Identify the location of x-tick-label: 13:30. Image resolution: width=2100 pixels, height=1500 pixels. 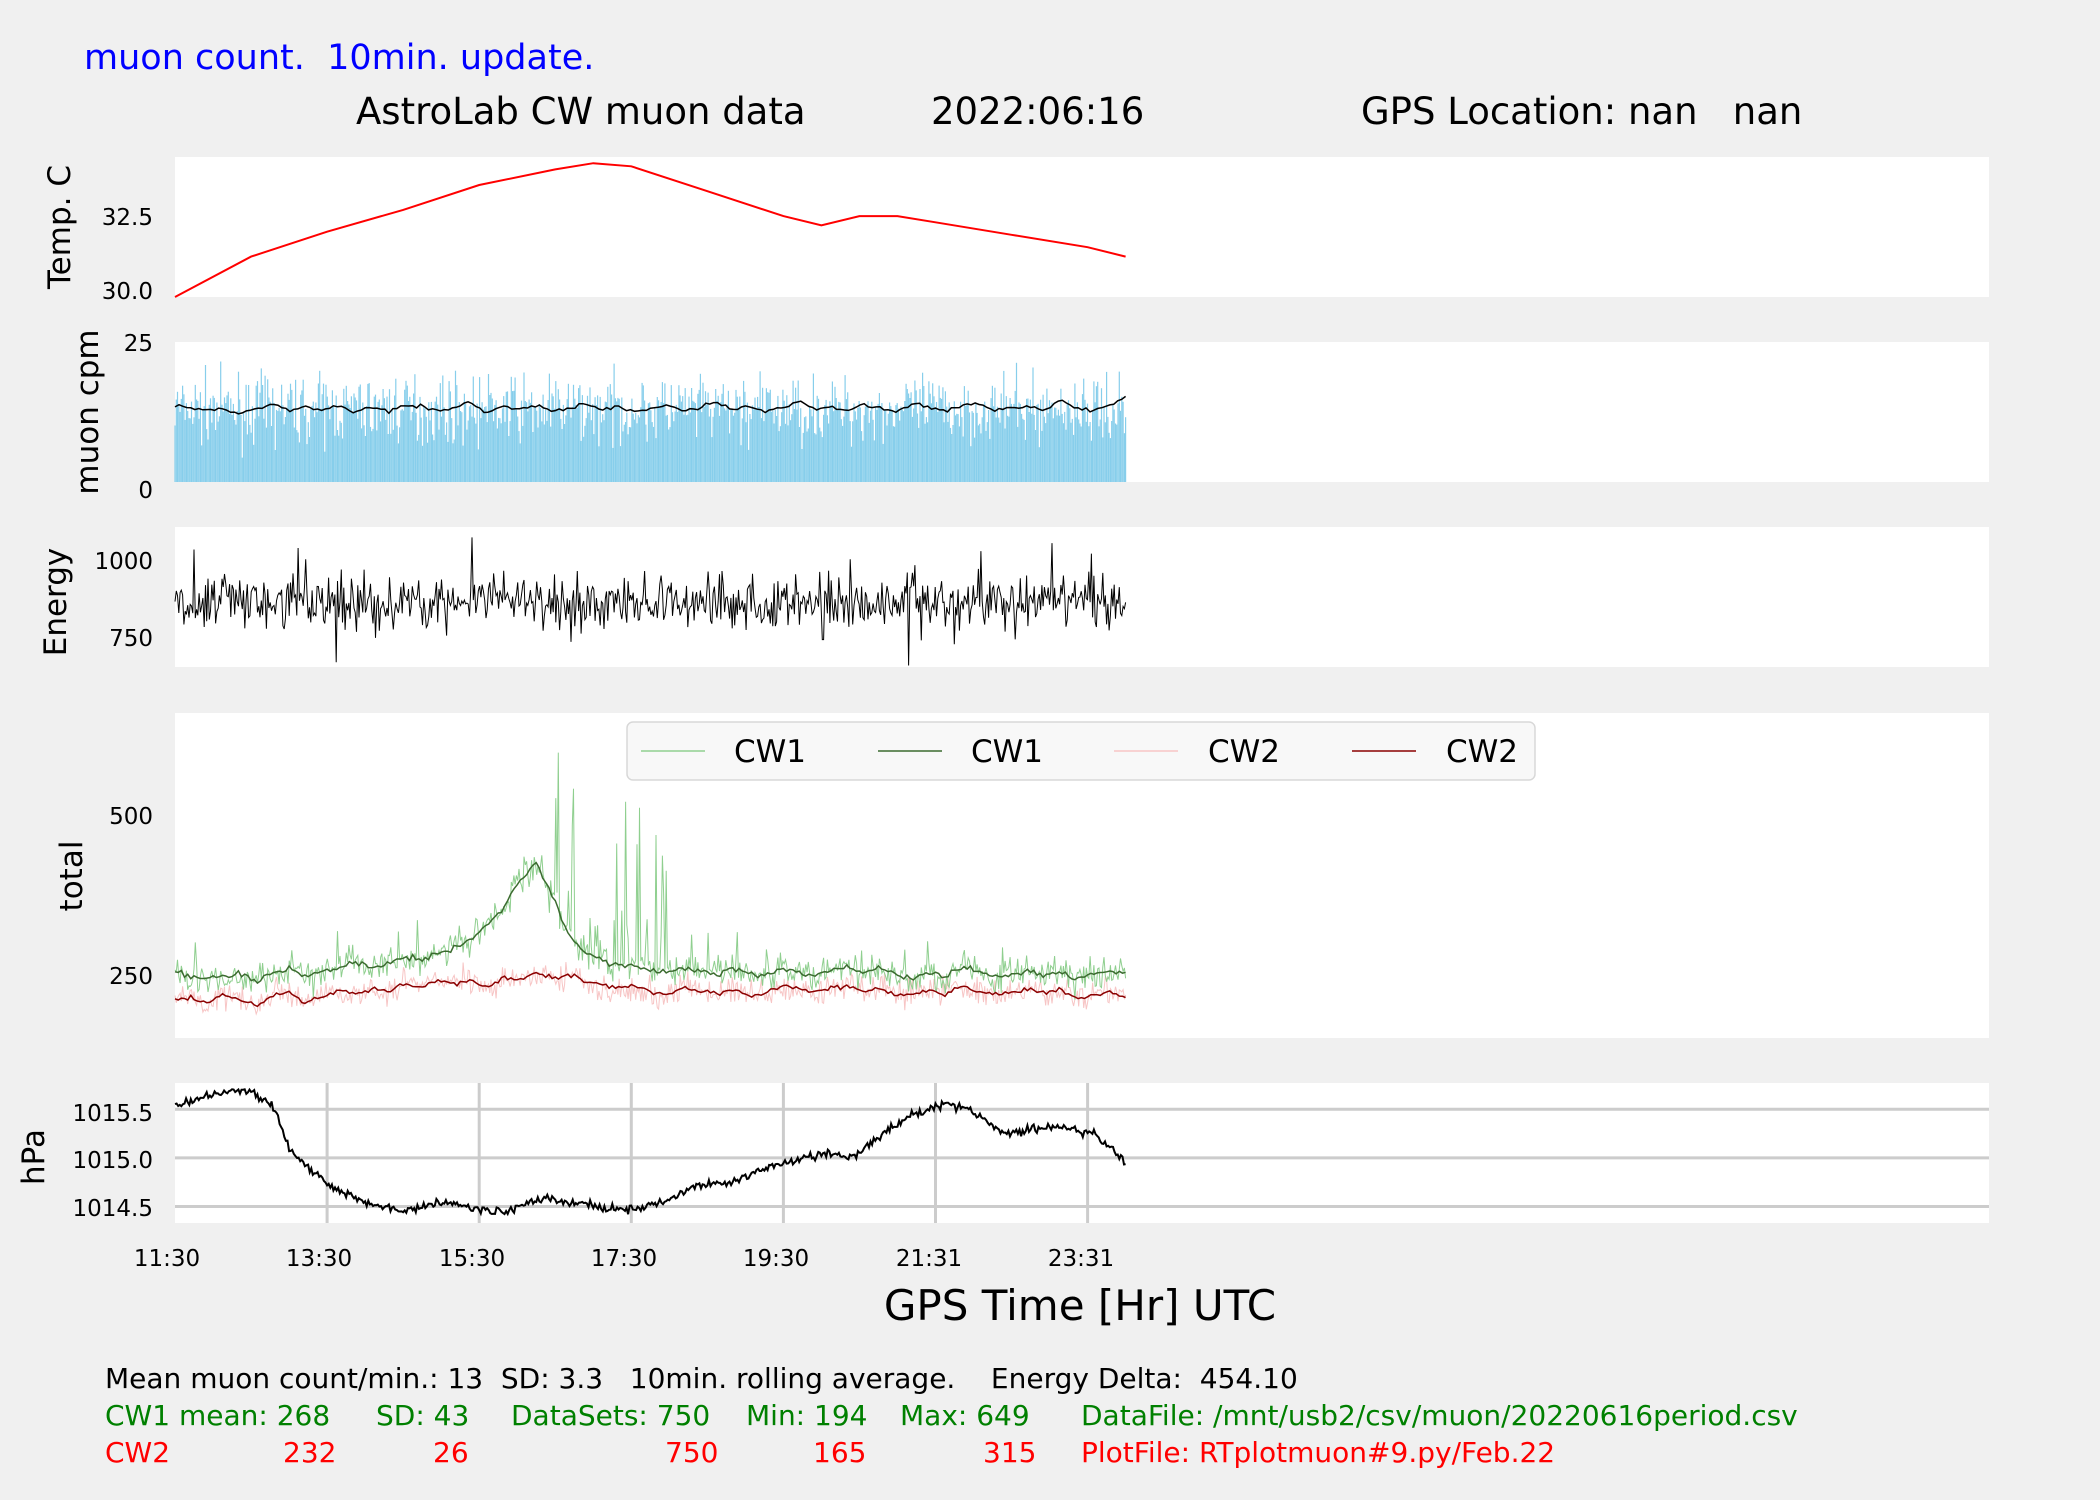
(319, 1259).